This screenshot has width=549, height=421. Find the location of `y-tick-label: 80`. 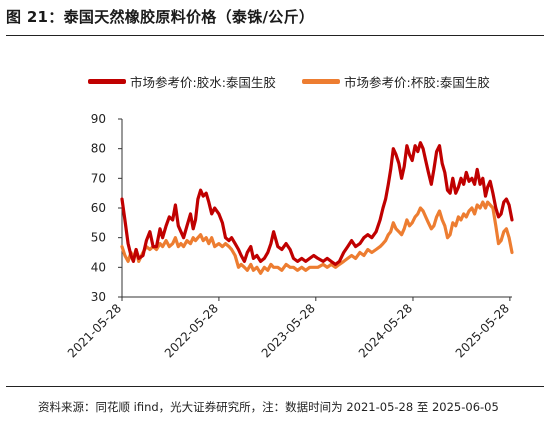

y-tick-label: 80 is located at coordinates (98, 149).